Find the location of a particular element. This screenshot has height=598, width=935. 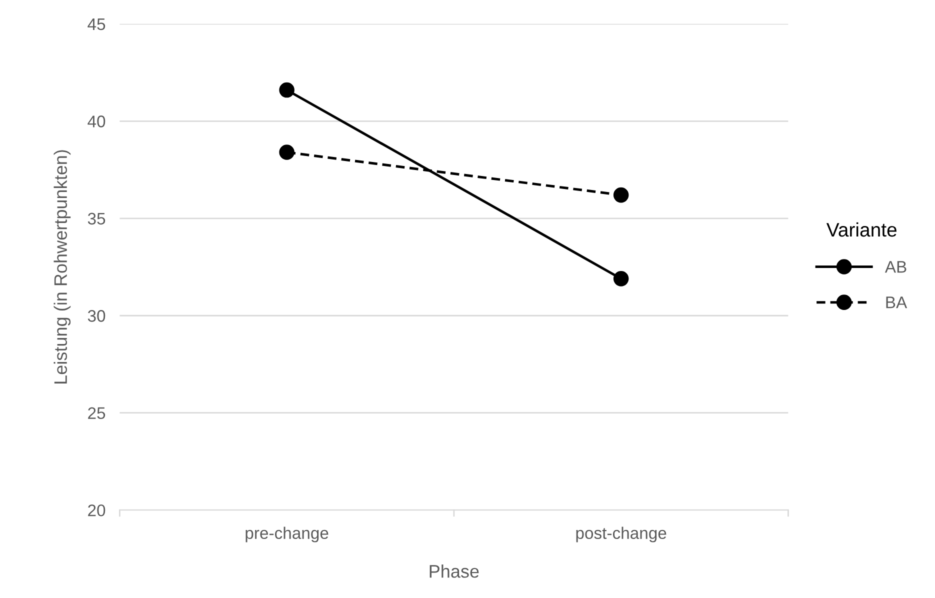

legend-title: Variante is located at coordinates (861, 229).